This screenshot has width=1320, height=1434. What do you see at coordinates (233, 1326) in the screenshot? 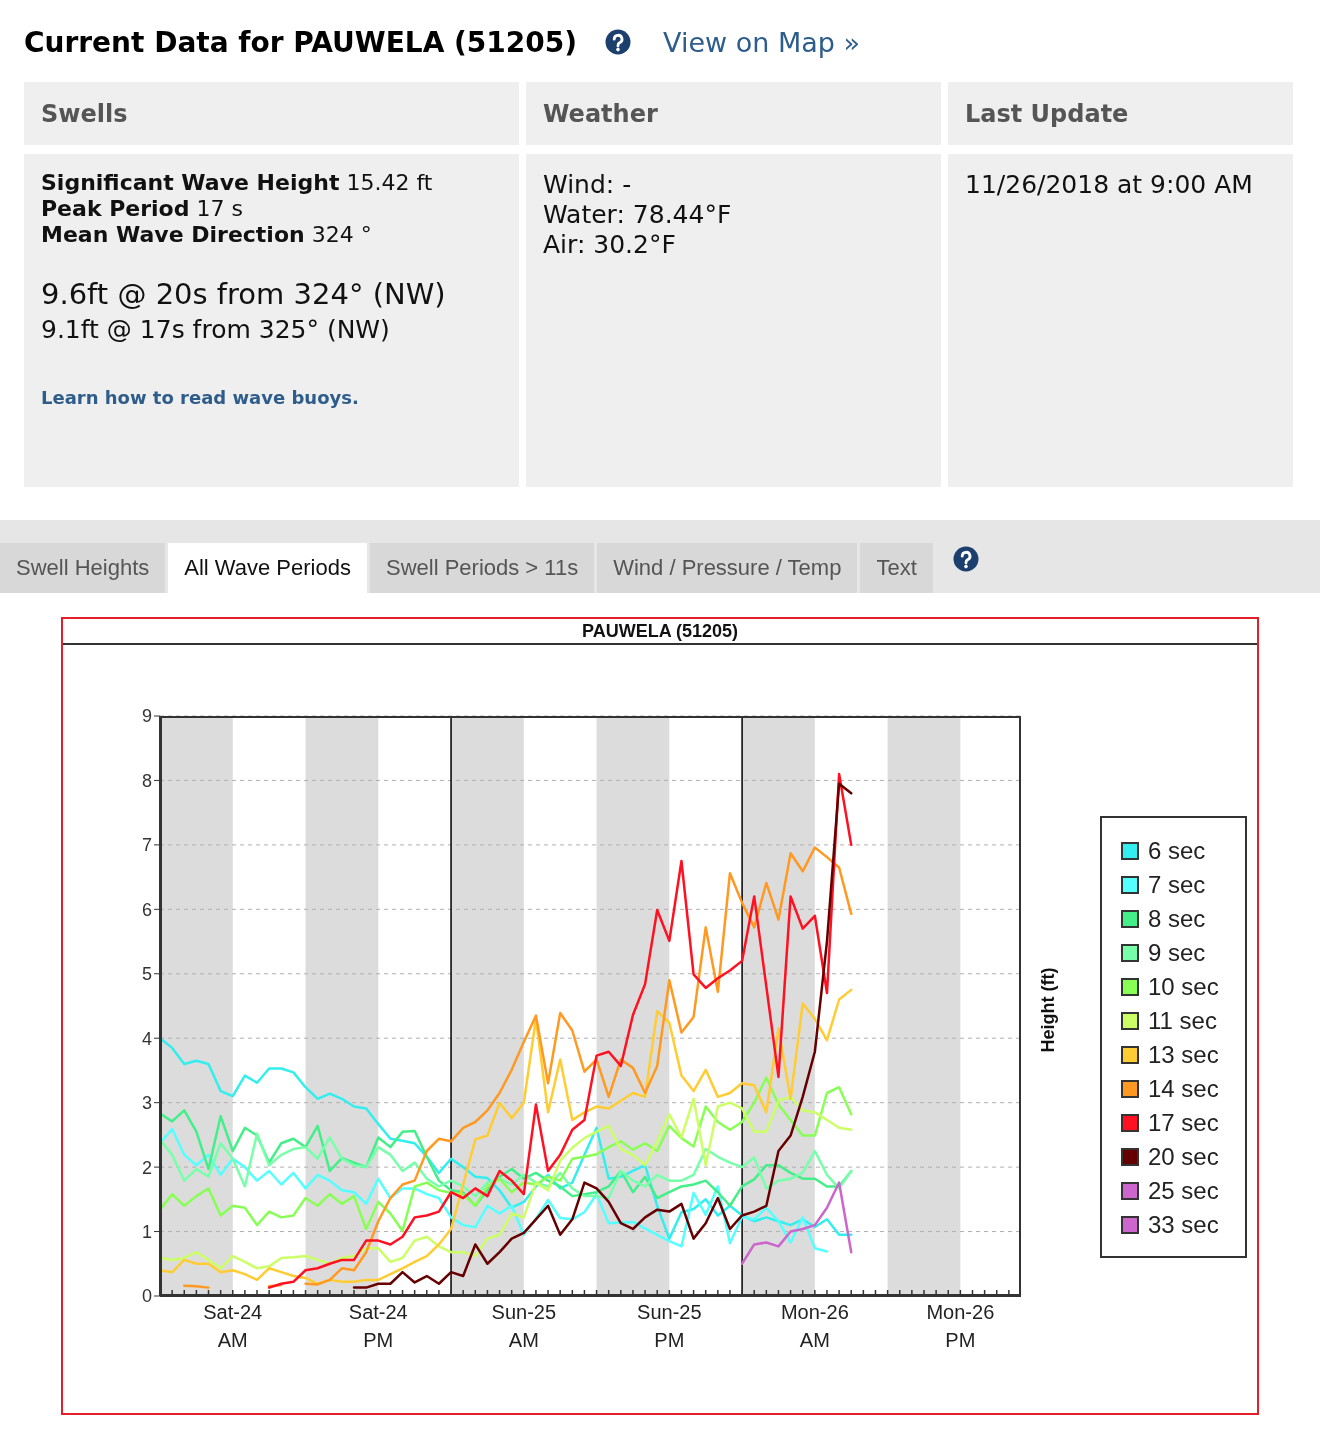
I see `x-tick-label: Sat-24 AM` at bounding box center [233, 1326].